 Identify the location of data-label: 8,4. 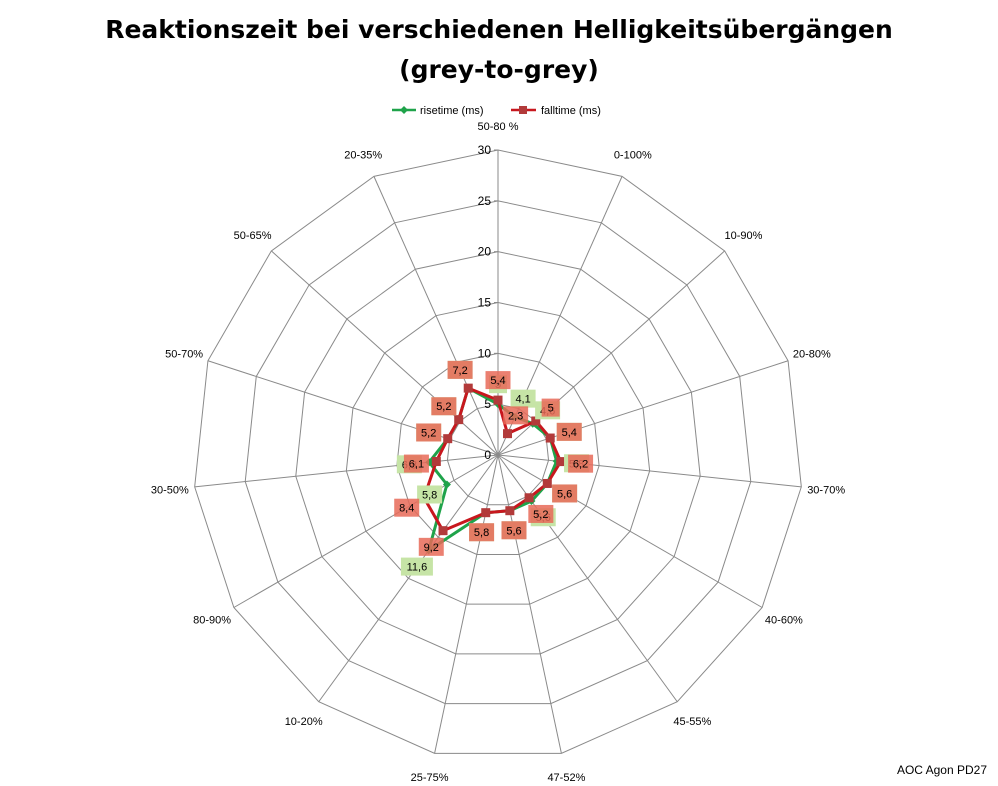
(406, 509).